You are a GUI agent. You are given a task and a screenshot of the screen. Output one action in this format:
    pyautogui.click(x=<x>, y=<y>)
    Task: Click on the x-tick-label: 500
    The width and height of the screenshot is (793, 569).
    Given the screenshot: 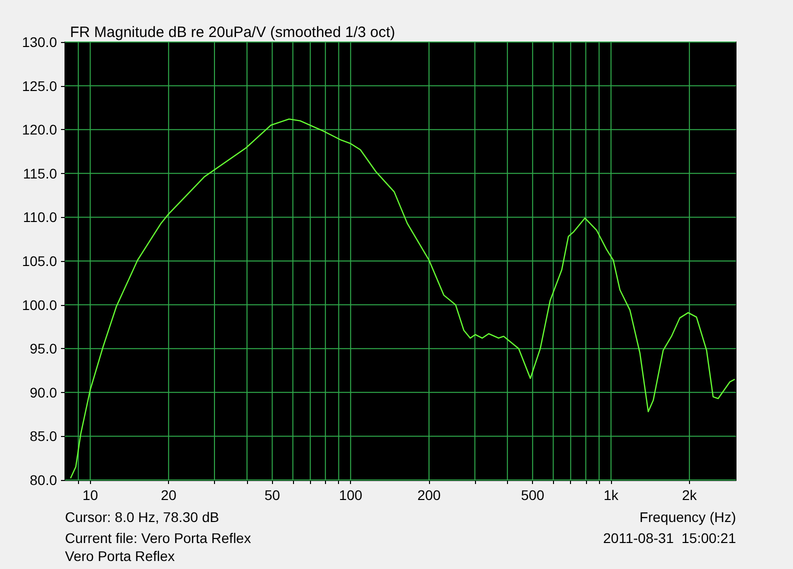 What is the action you would take?
    pyautogui.click(x=532, y=495)
    